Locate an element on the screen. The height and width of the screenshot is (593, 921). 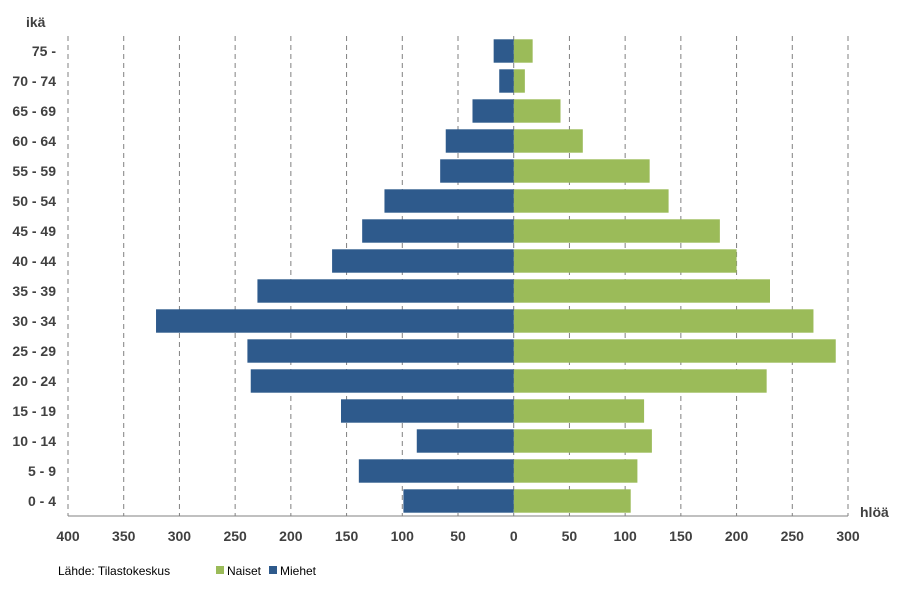
x-tick-label: 400 is located at coordinates (68, 536).